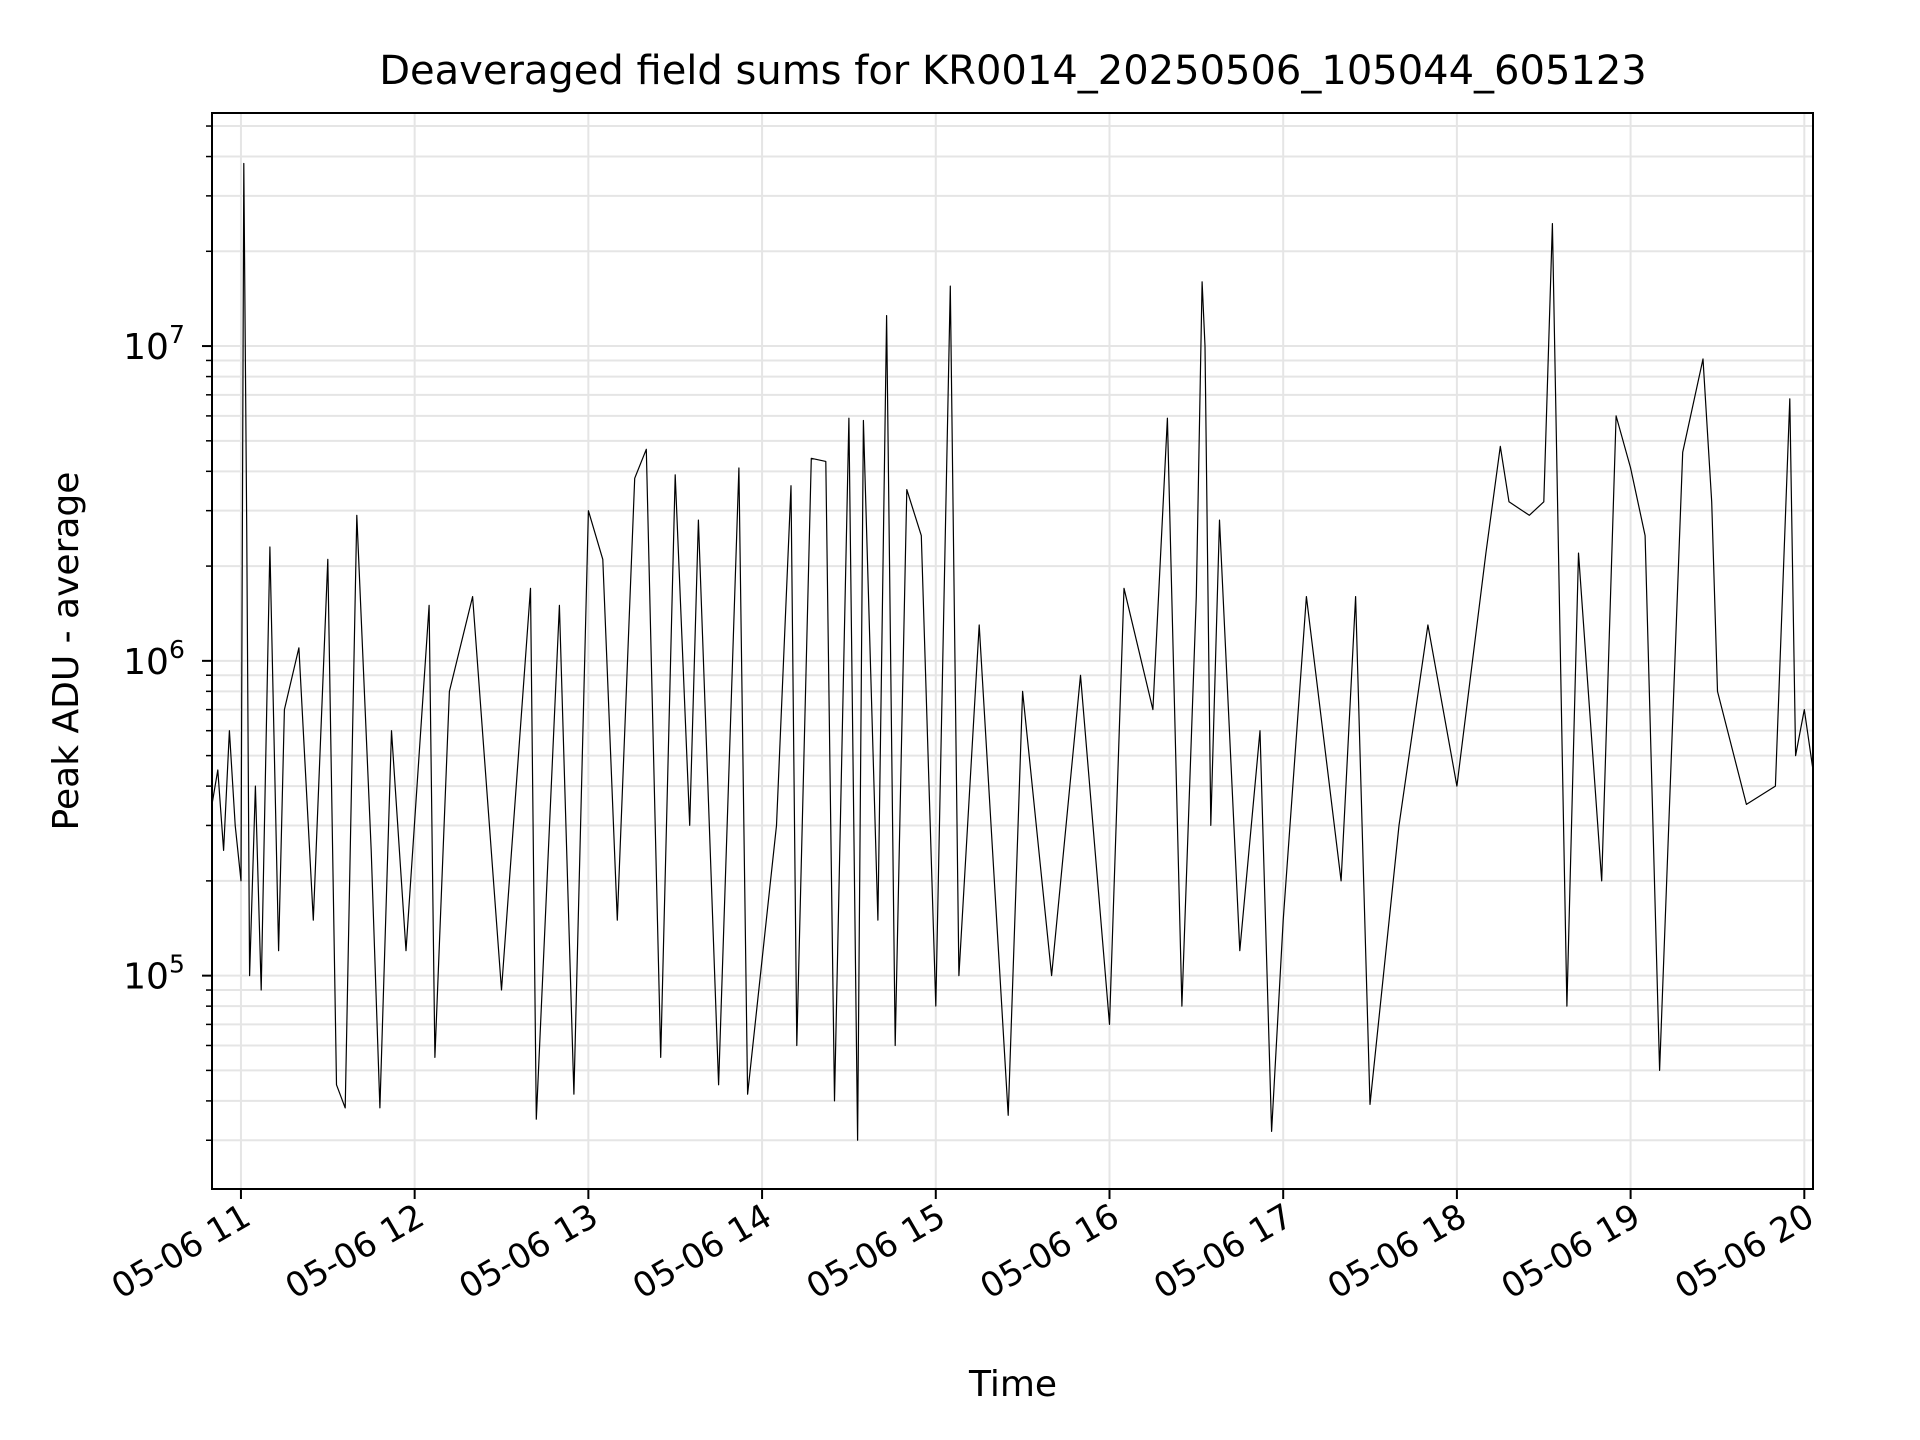 The image size is (1920, 1440). What do you see at coordinates (167, 633) in the screenshot?
I see `y-axis-ticks: 10⁵ 10⁶ 10⁷` at bounding box center [167, 633].